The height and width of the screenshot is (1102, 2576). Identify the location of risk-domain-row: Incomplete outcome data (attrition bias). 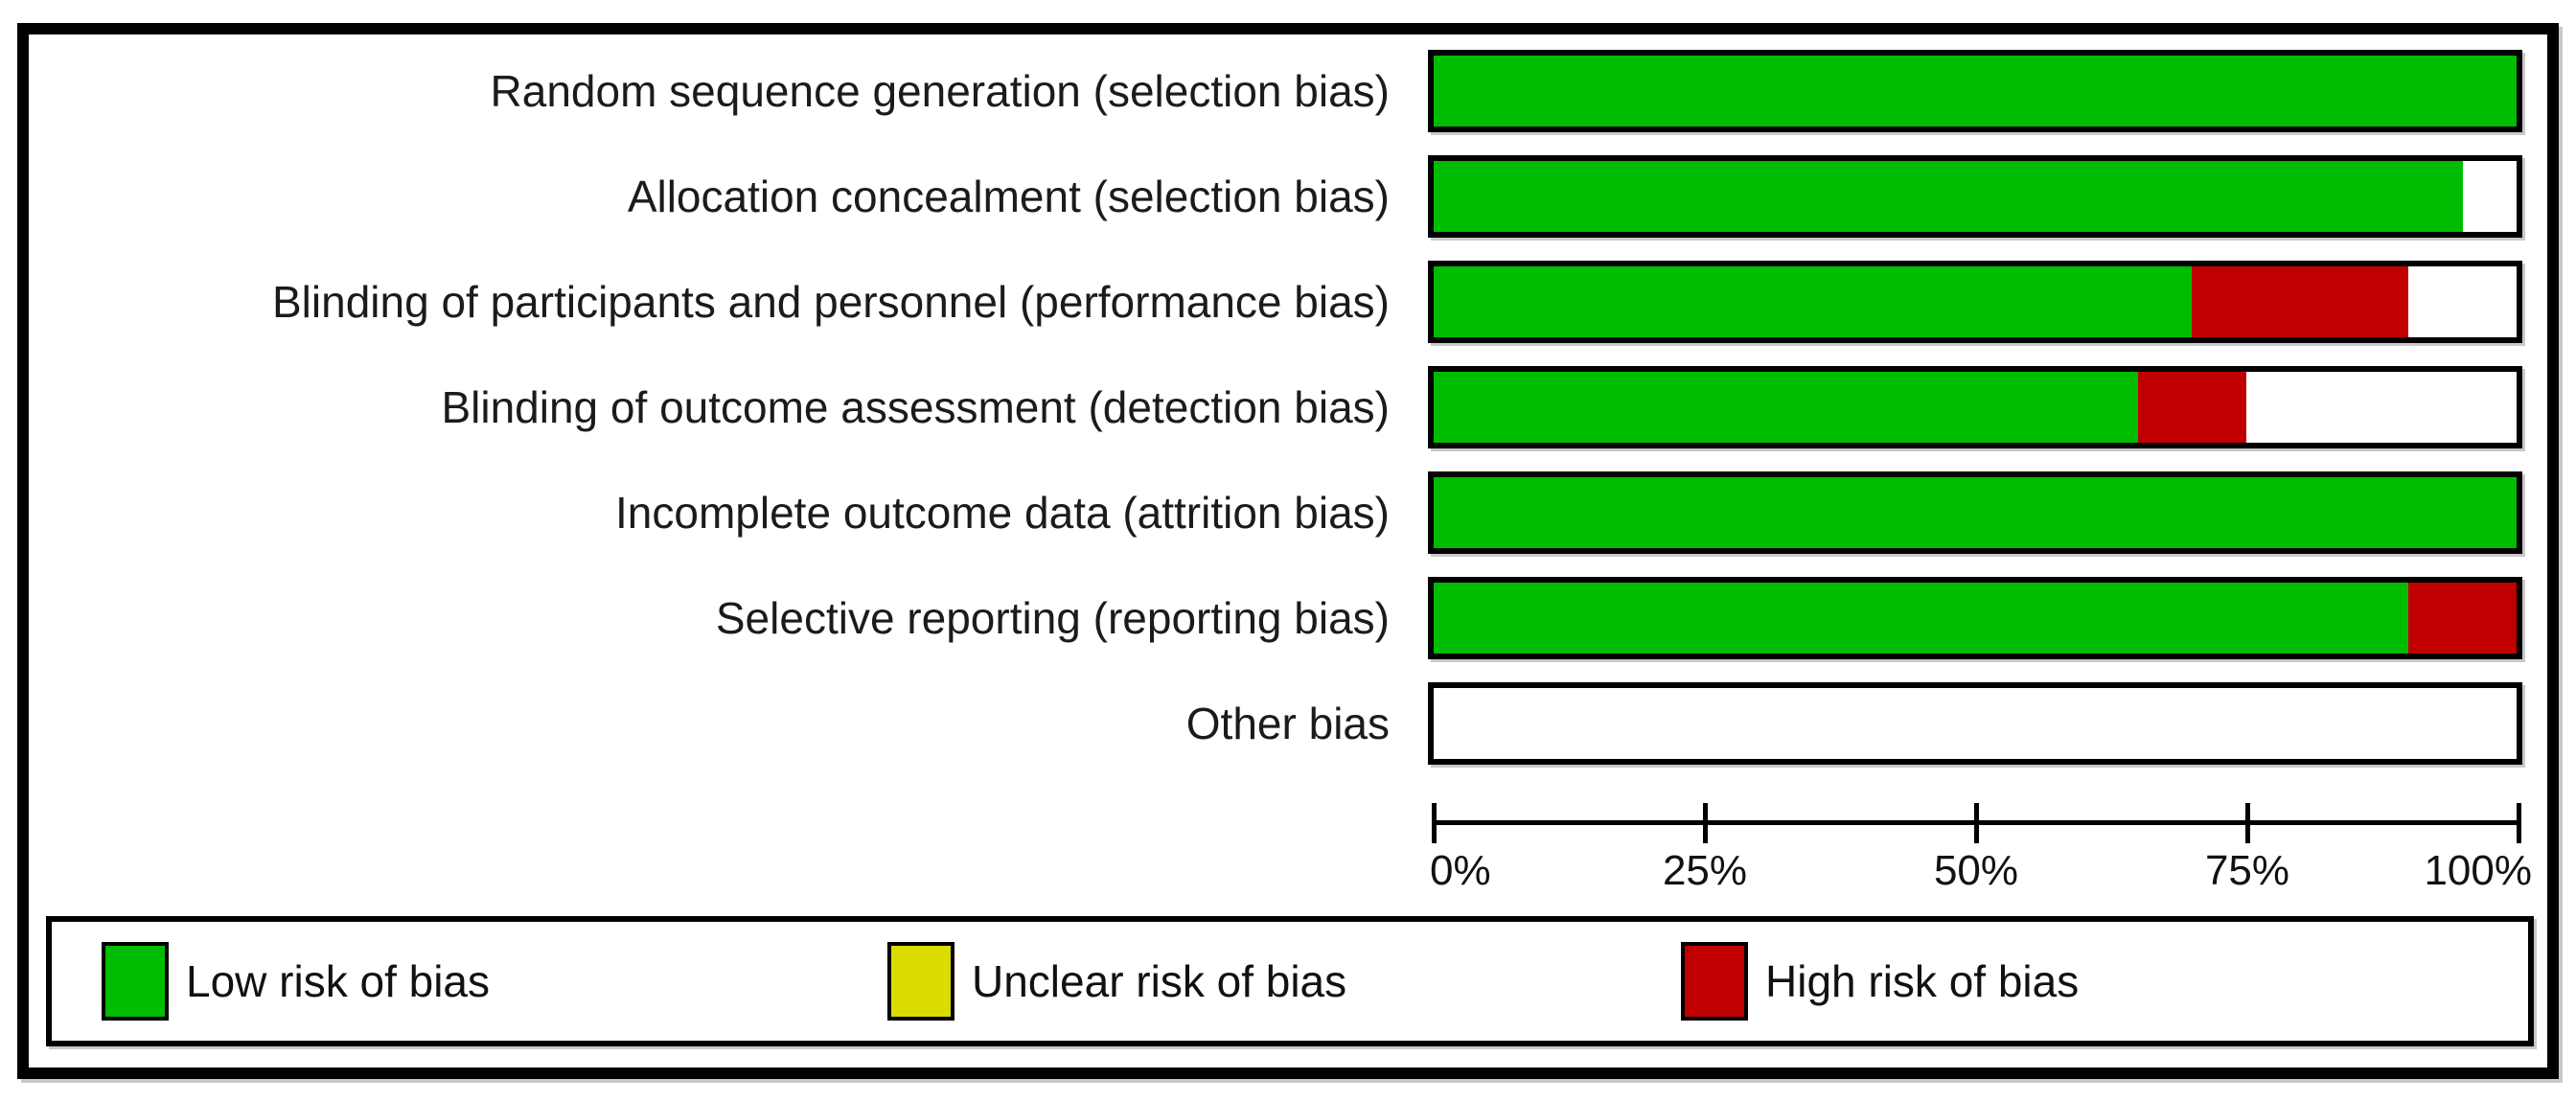
(1275, 512).